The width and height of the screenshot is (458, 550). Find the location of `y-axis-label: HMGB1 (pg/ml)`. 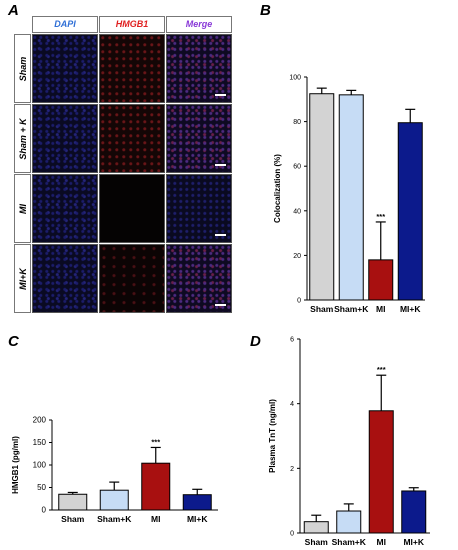

y-axis-label: HMGB1 (pg/ml) is located at coordinates (15, 465).